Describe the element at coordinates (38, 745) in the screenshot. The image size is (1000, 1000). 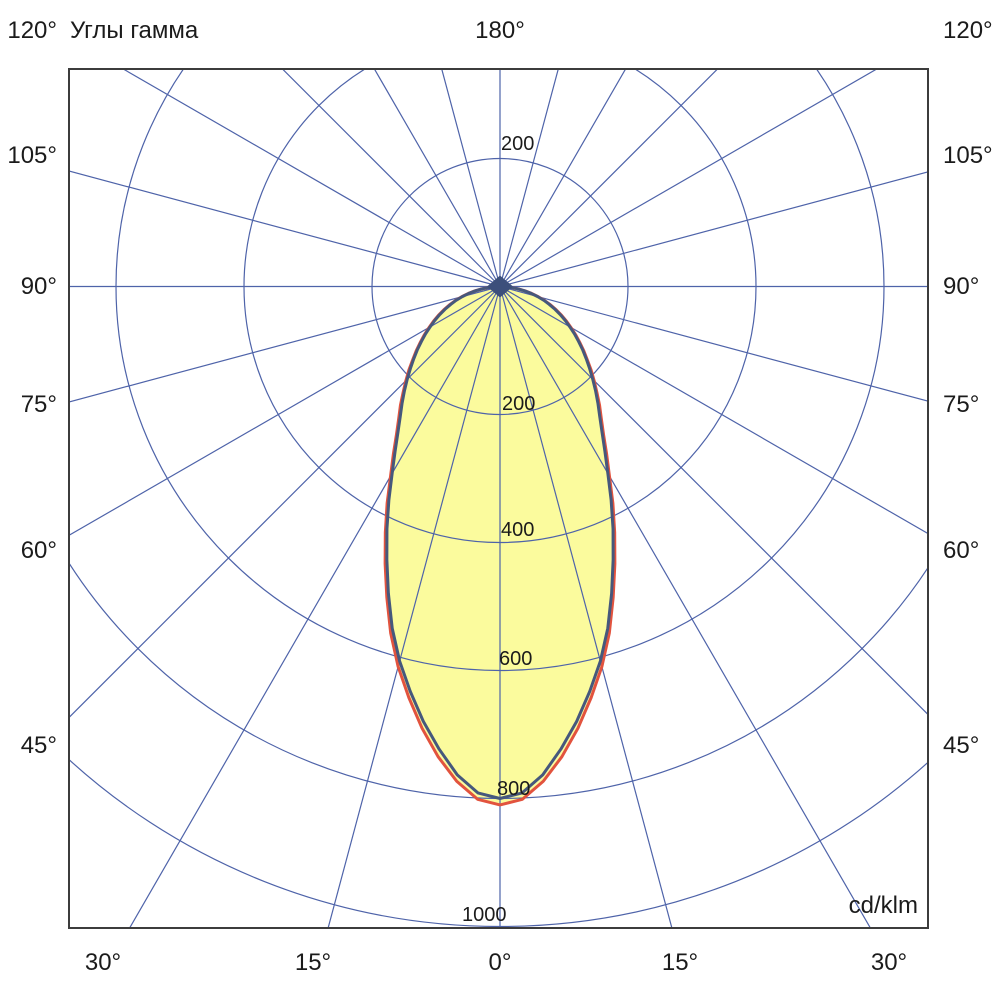
I see `angle-label-left-45: 45°` at that location.